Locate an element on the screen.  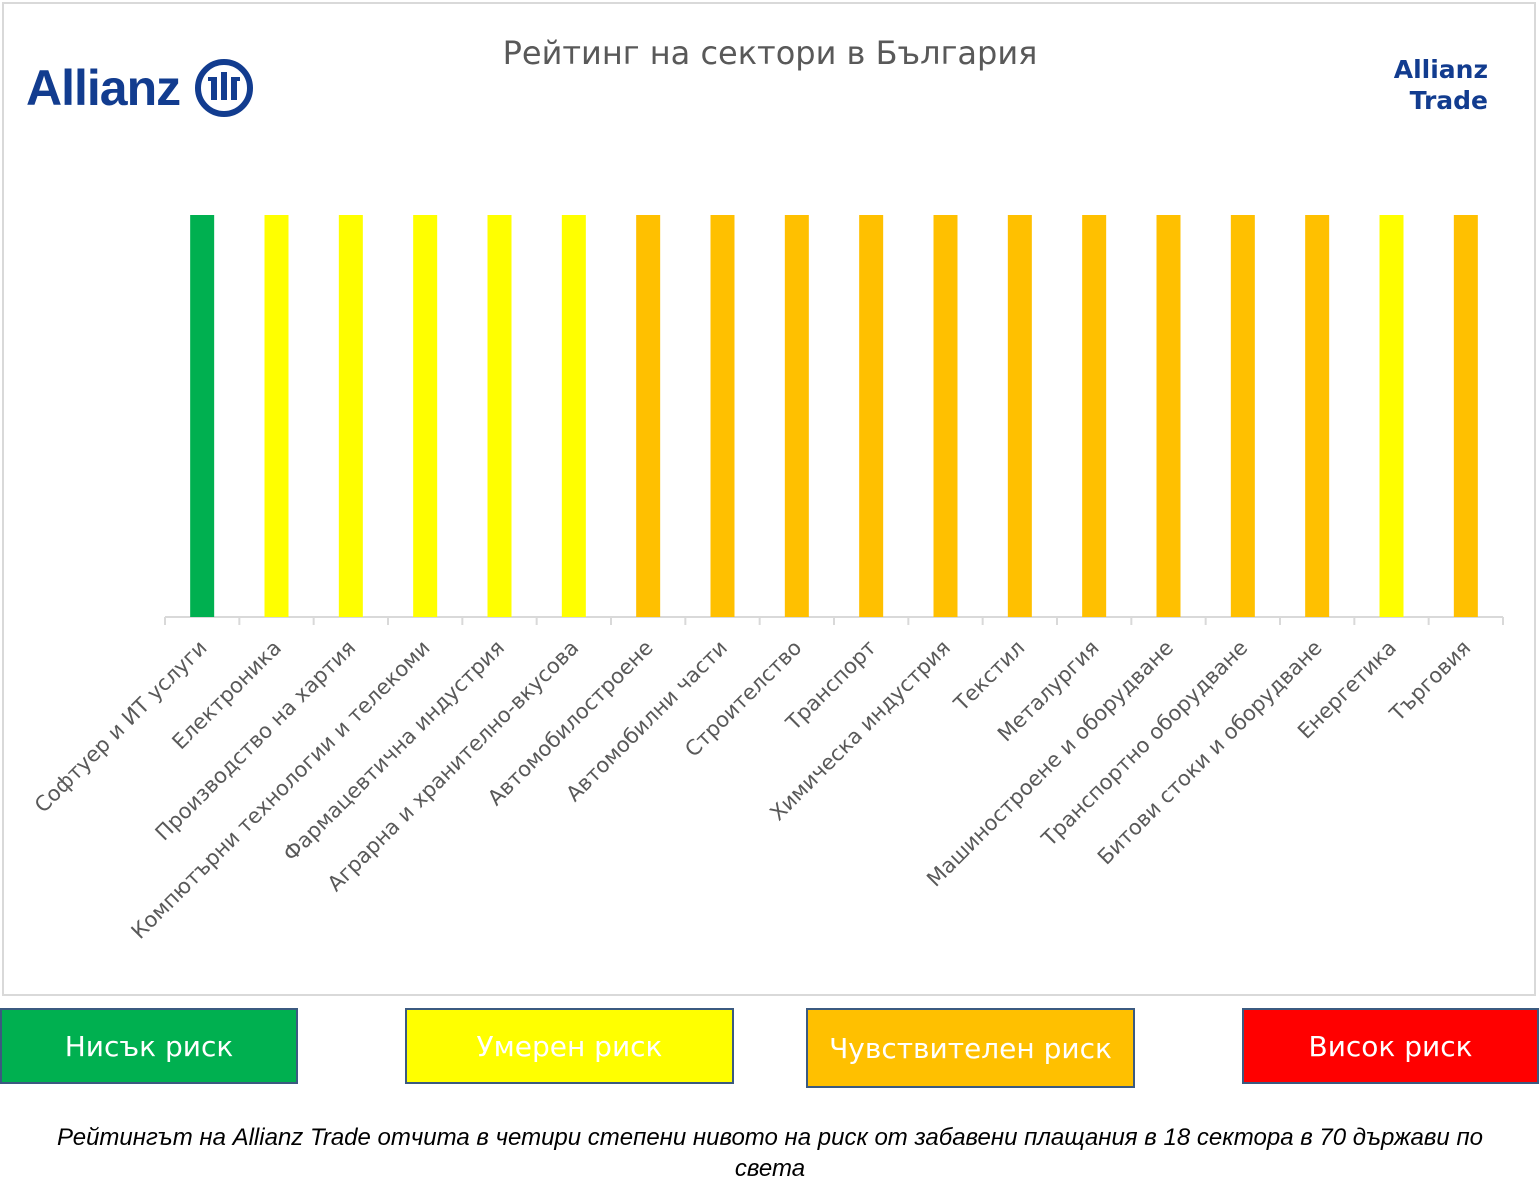
allianz-logo: Allianz is located at coordinates (140, 88).